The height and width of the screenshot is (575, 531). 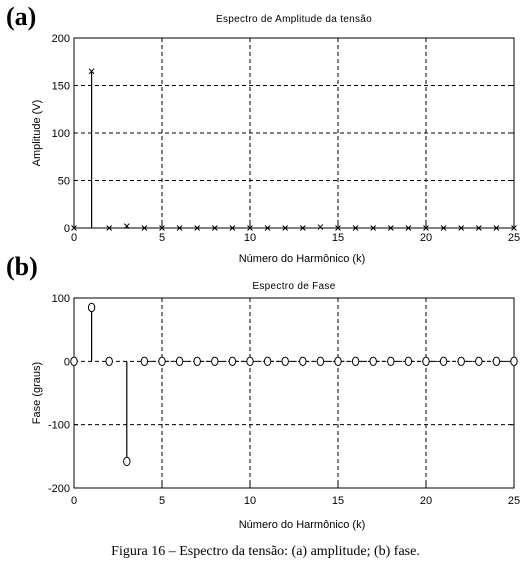 What do you see at coordinates (293, 286) in the screenshot?
I see `chart-title: Espectro de Fase` at bounding box center [293, 286].